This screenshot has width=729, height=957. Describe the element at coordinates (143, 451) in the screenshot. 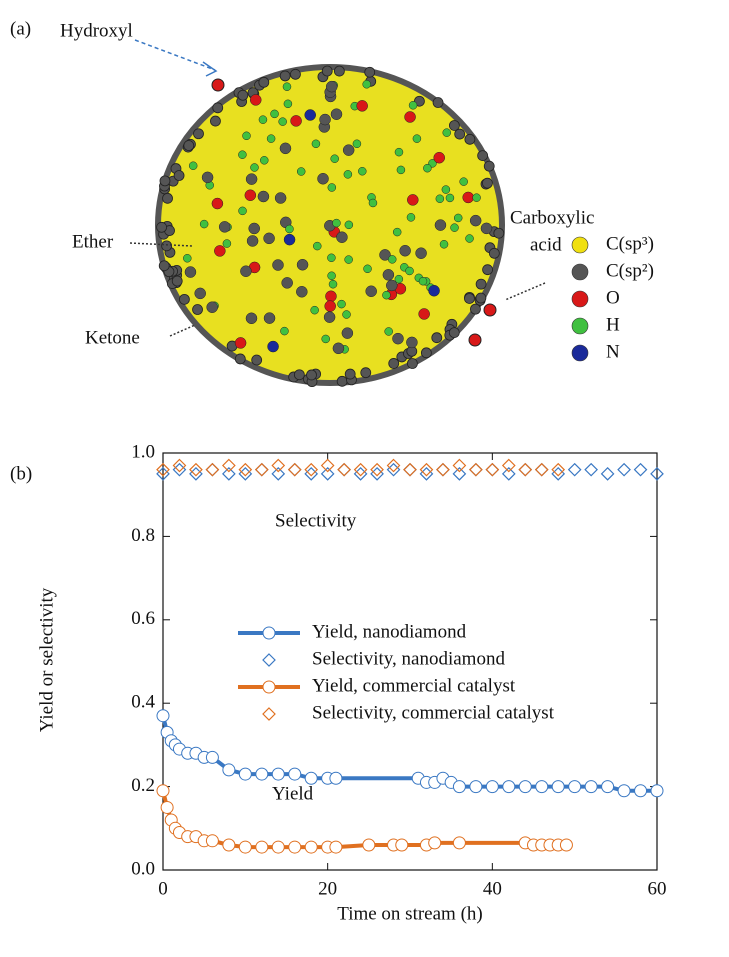

I see `y-tick-label: 1.0` at that location.